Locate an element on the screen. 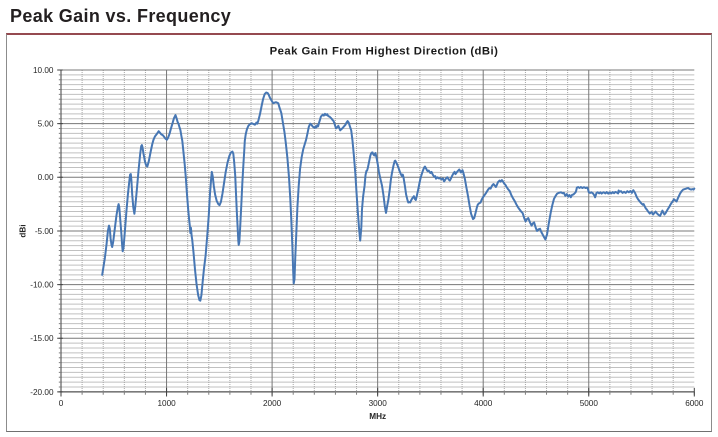 This screenshot has width=718, height=437. svg-text:Peak Gain From Highest Directi: Peak Gain From Highest Direction (dBi) is located at coordinates (384, 52).